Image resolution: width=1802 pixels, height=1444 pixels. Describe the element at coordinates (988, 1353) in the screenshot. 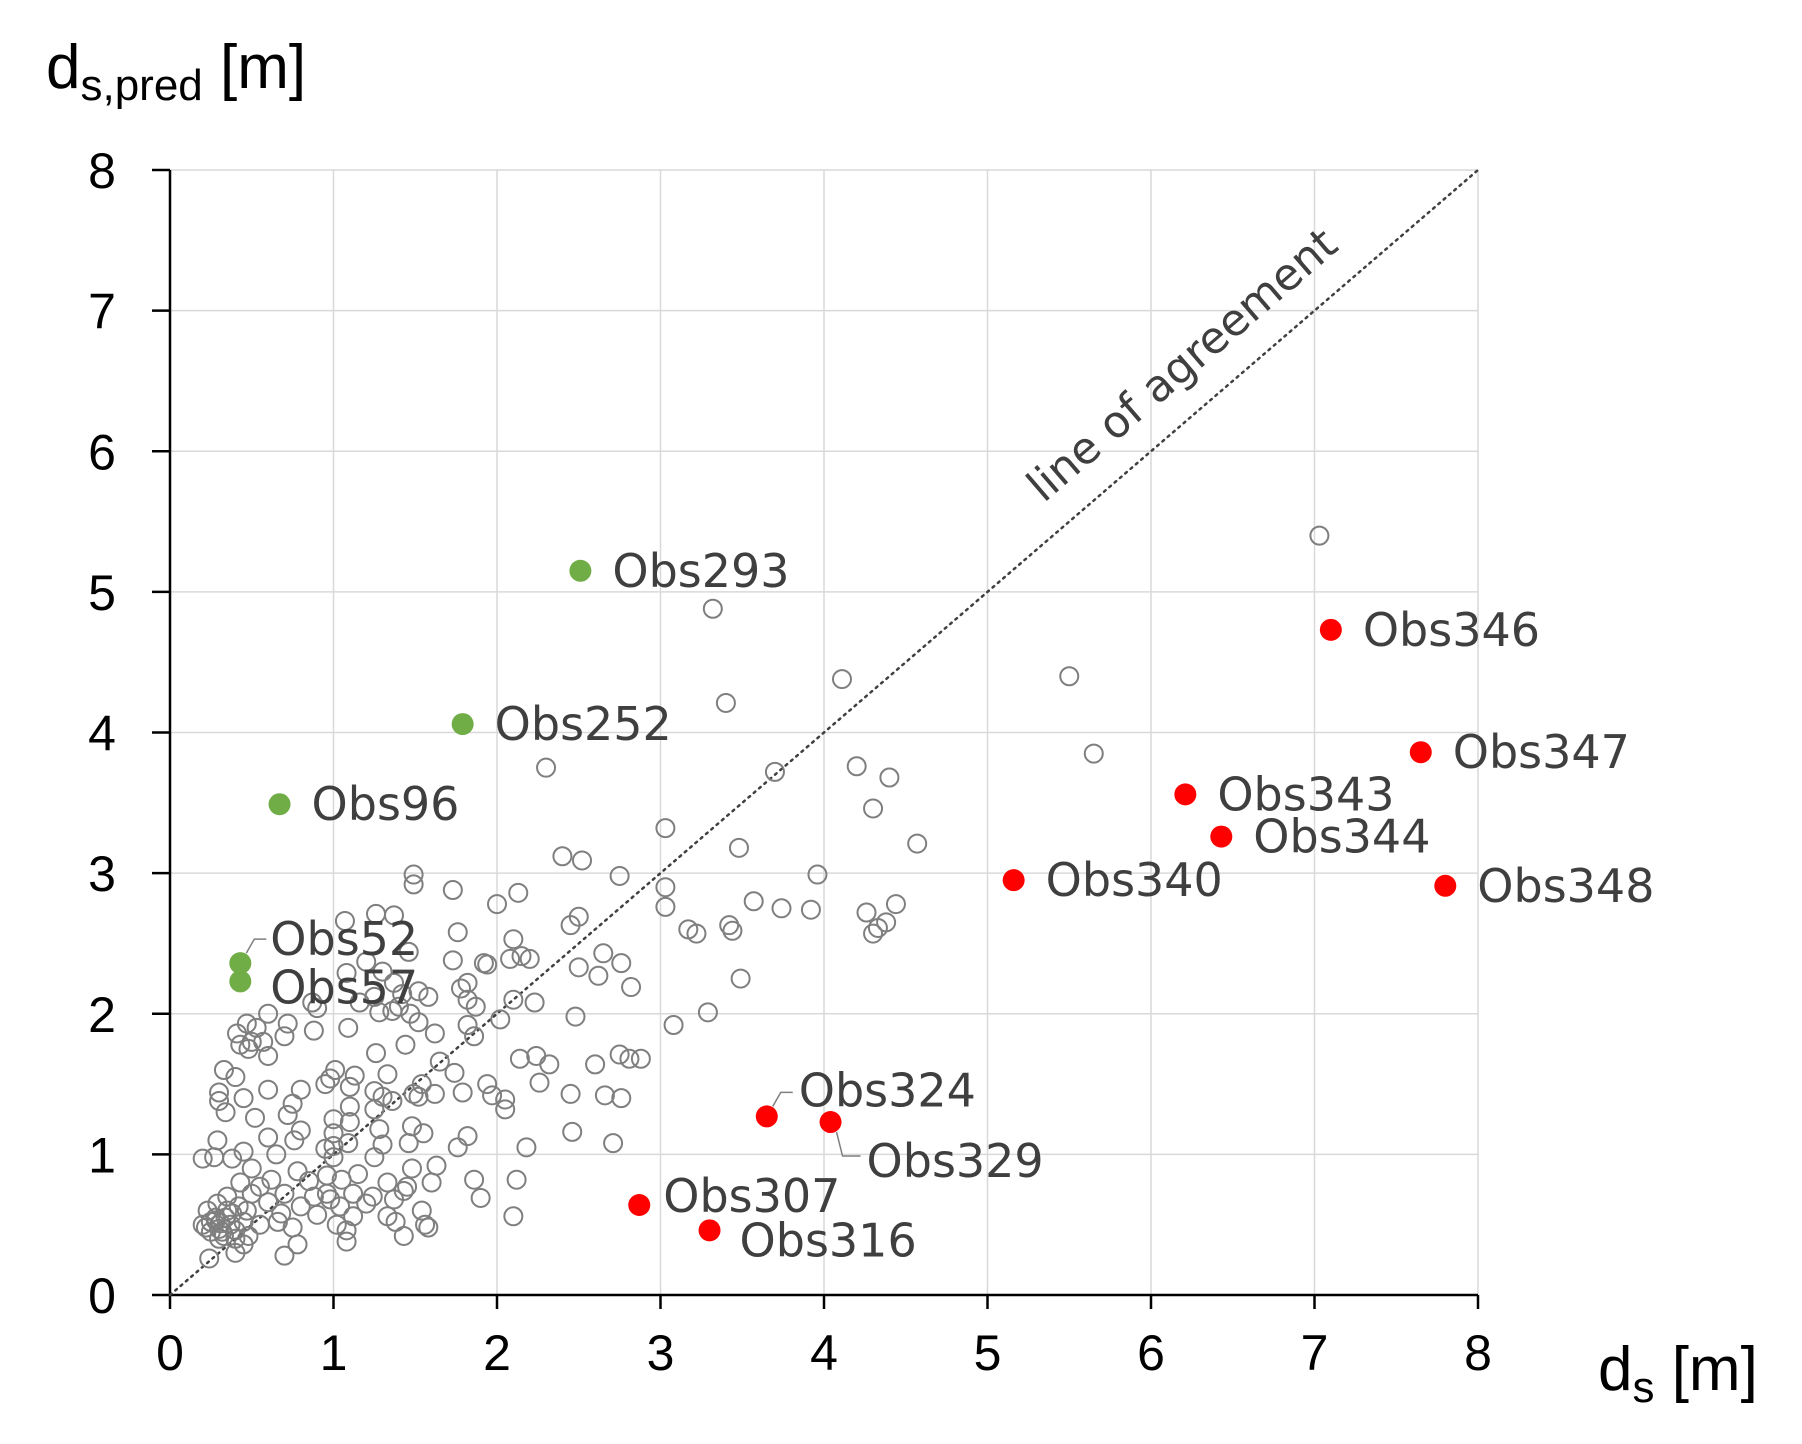

I see `x-tick-label: 5` at that location.